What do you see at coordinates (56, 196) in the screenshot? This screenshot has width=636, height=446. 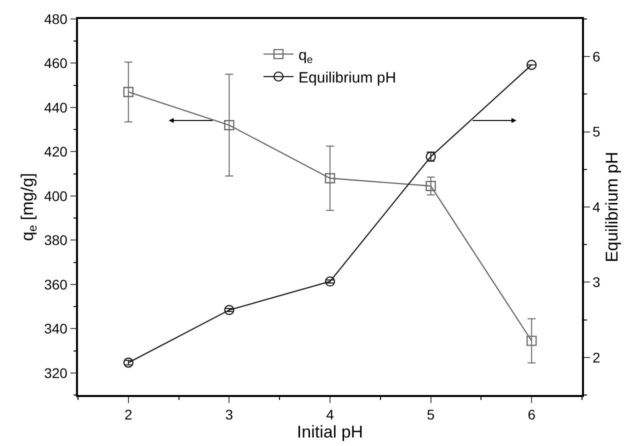 I see `y-tick-label: 400` at bounding box center [56, 196].